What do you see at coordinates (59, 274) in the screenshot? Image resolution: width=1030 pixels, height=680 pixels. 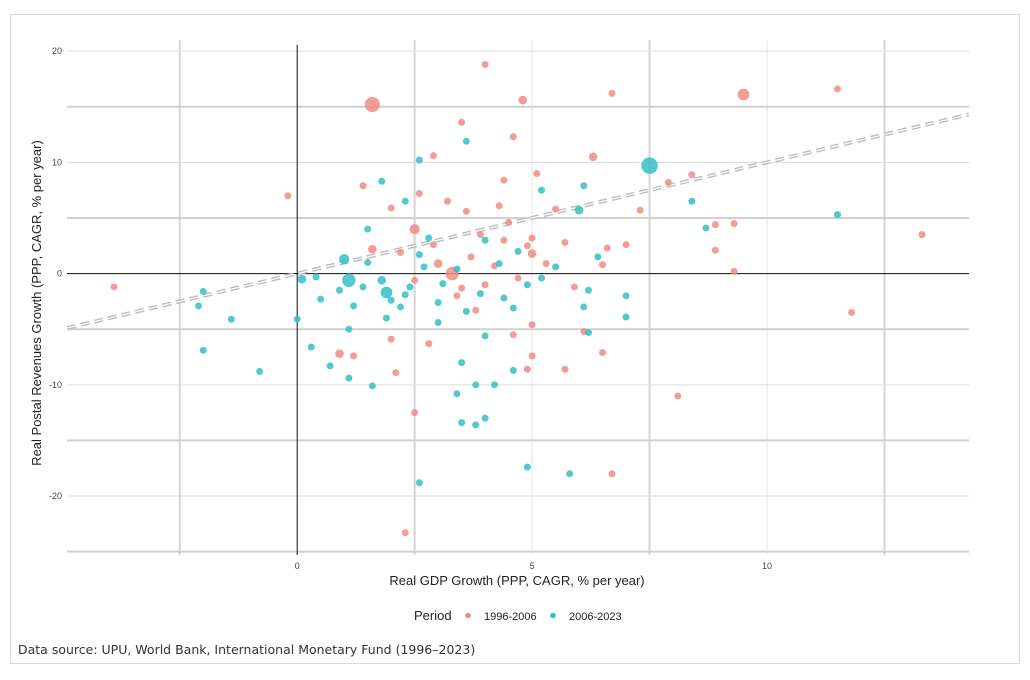 I see `y-tick-label: 0` at bounding box center [59, 274].